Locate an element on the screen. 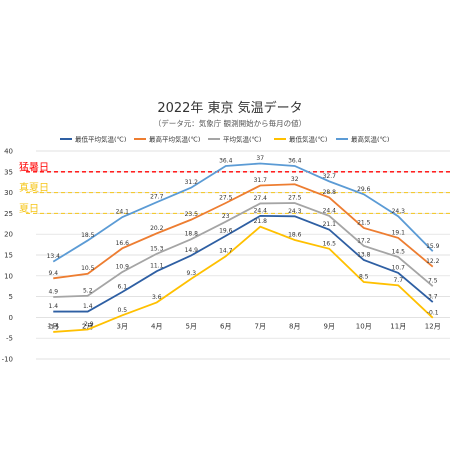  y-tick-label: 5 is located at coordinates (11, 297).